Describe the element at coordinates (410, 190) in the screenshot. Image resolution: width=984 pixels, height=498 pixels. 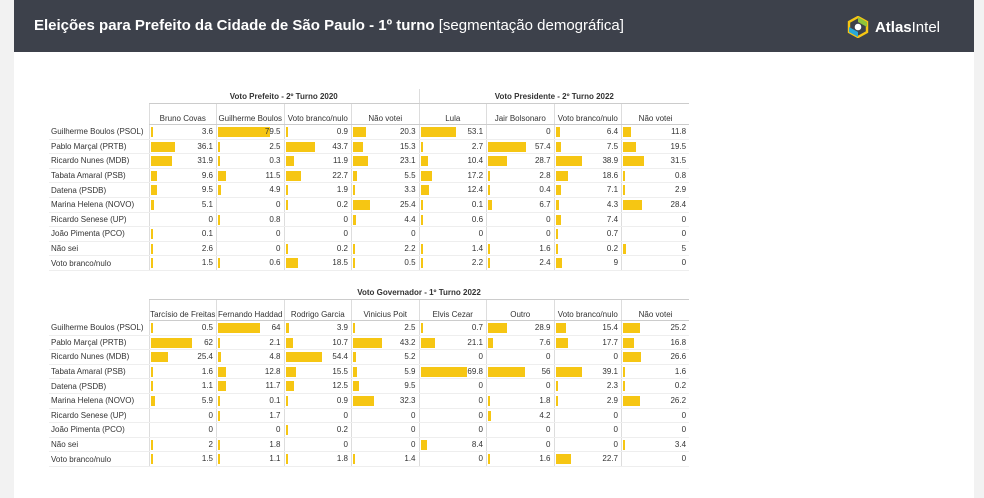
I see `cell-value: 3.3` at that location.